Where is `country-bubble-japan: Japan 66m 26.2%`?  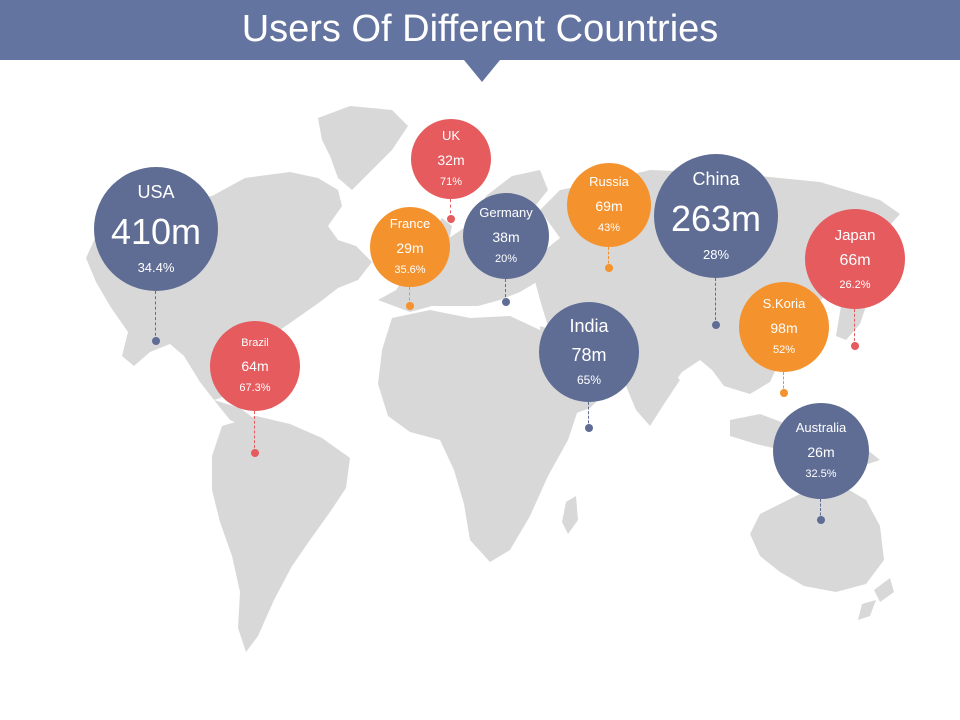
country-bubble-japan: Japan 66m 26.2% is located at coordinates (855, 259).